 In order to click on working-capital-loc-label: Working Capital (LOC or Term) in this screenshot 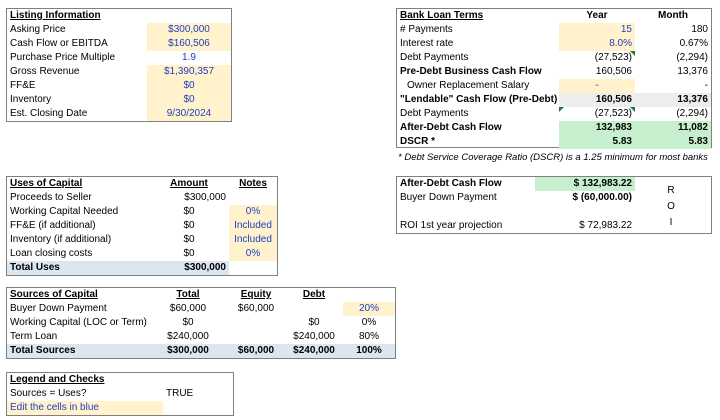, I will do `click(78, 322)`.